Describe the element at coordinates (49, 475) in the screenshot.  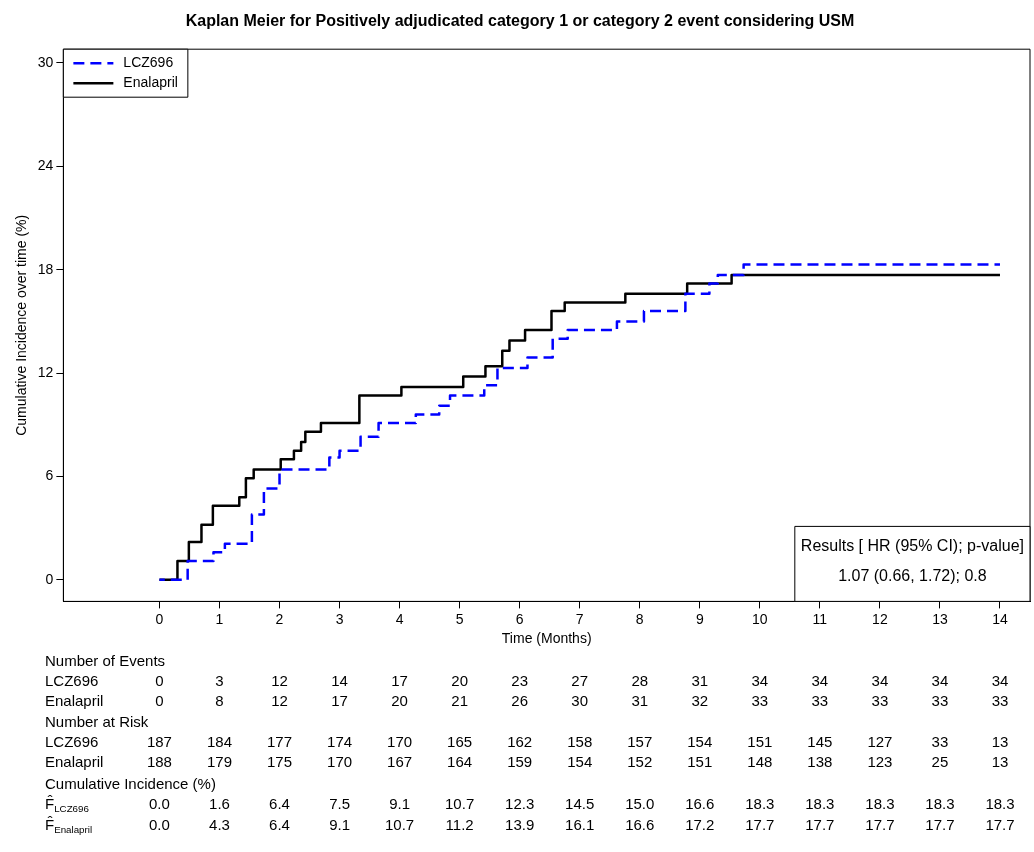
I see `y-tick-label: 6` at that location.